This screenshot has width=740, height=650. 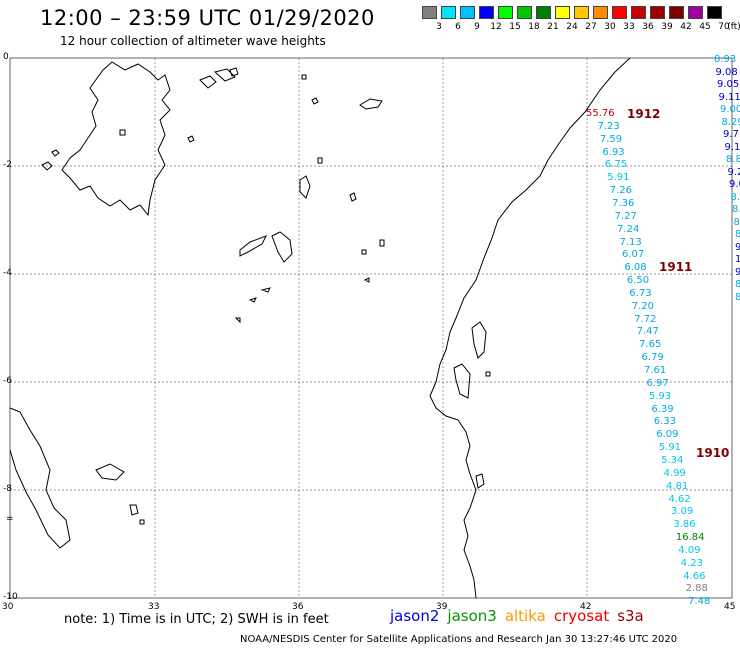 What do you see at coordinates (733, 27) in the screenshot?
I see `scale-unit: (ft)` at bounding box center [733, 27].